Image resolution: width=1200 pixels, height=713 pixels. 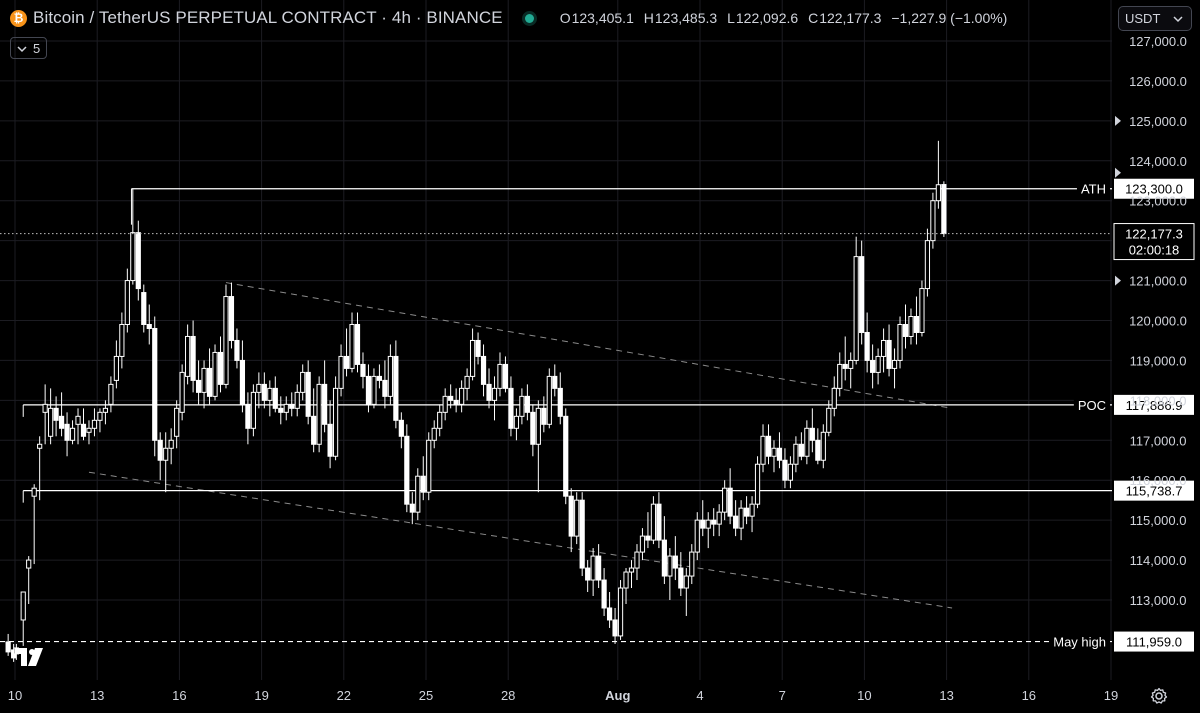 I want to click on price-axis-label: 115,000.0, so click(x=1158, y=520).